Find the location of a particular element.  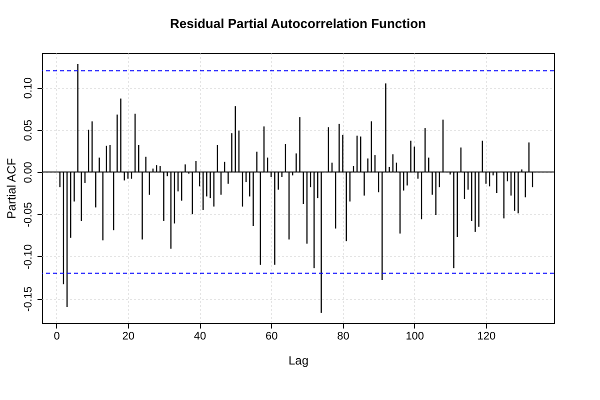

y-tick-label: -0.15 is located at coordinates (28, 299).